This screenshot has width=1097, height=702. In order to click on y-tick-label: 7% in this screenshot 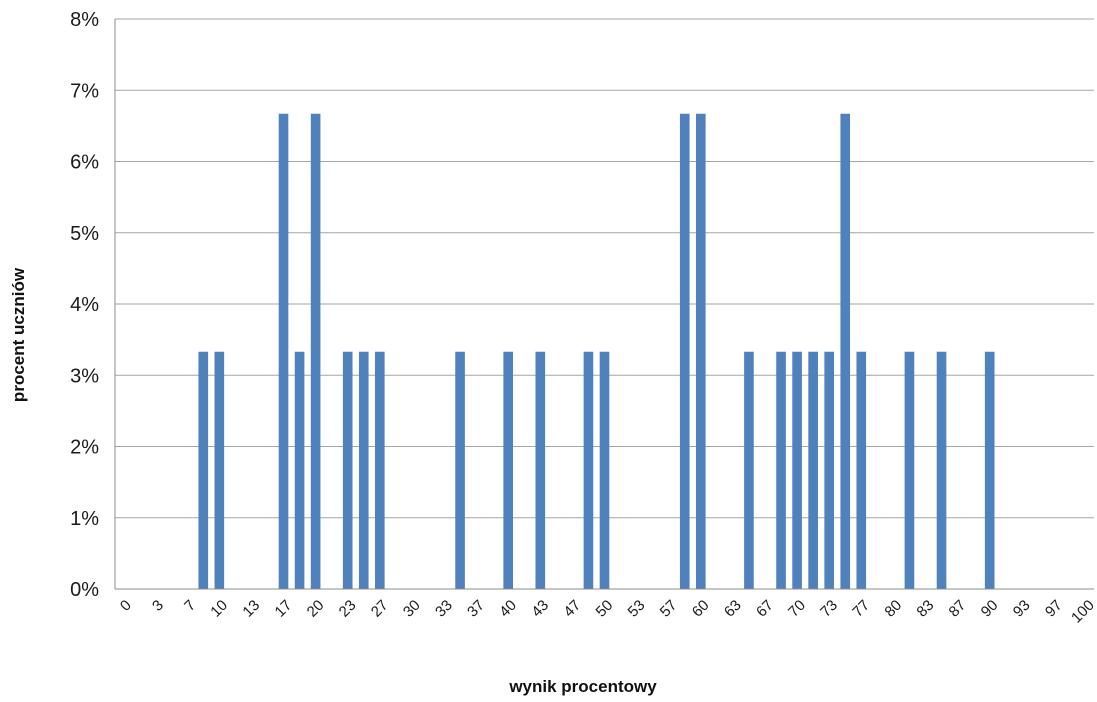, I will do `click(84, 91)`.